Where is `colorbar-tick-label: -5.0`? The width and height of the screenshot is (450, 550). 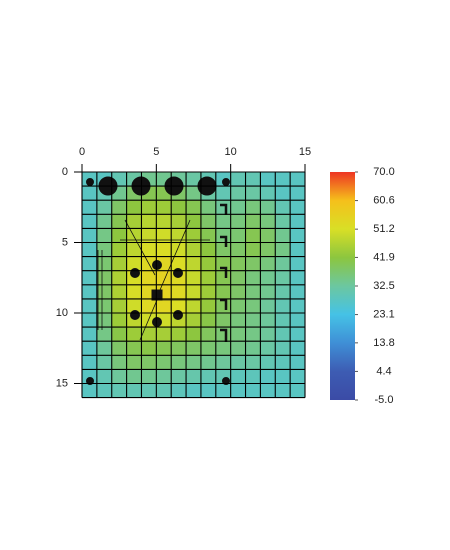
colorbar-tick-label: -5.0 is located at coordinates (384, 400).